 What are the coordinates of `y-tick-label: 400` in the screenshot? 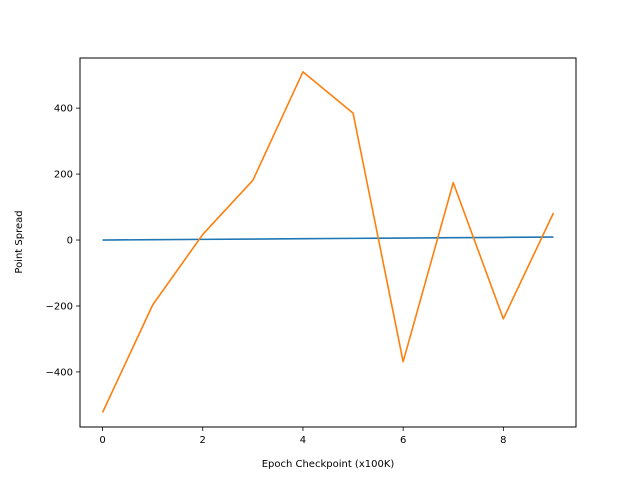 It's located at (63, 109).